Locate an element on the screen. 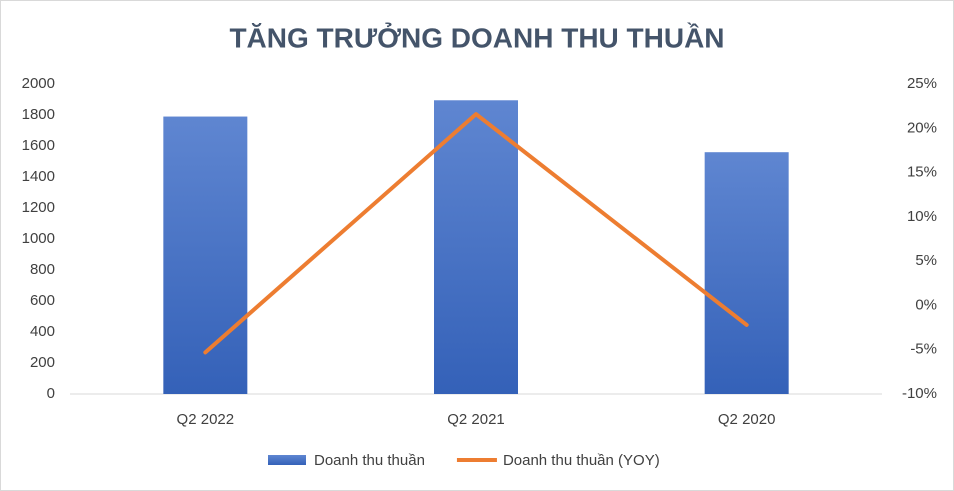  legend-label: Doanh thu thuần is located at coordinates (369, 460).